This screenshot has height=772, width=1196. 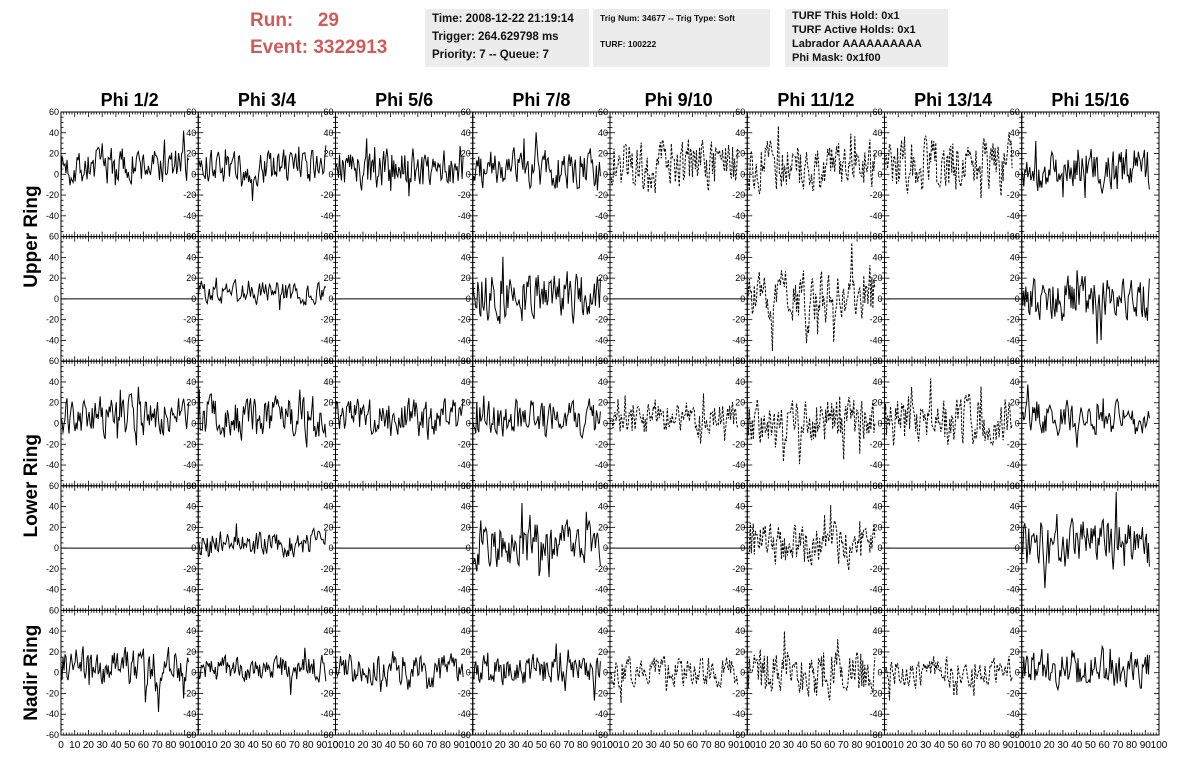 What do you see at coordinates (836, 58) in the screenshot?
I see `phi-mask-text: Phi Mask: 0x1f00` at bounding box center [836, 58].